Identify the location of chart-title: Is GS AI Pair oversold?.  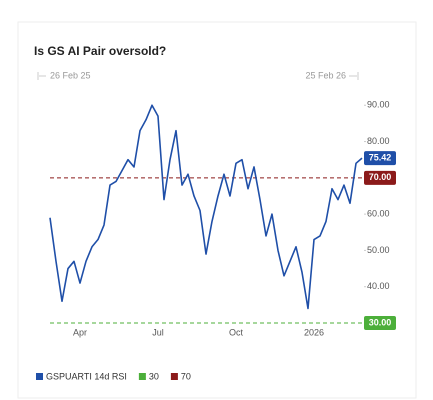
(100, 51).